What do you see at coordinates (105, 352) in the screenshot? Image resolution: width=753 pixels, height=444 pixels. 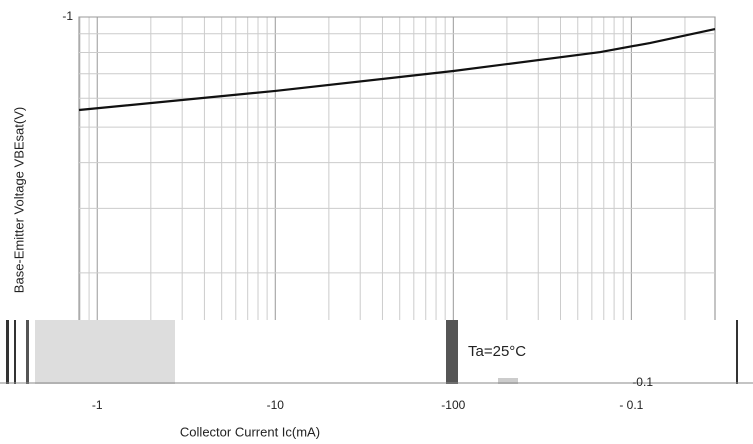 I see `corrupt-block` at bounding box center [105, 352].